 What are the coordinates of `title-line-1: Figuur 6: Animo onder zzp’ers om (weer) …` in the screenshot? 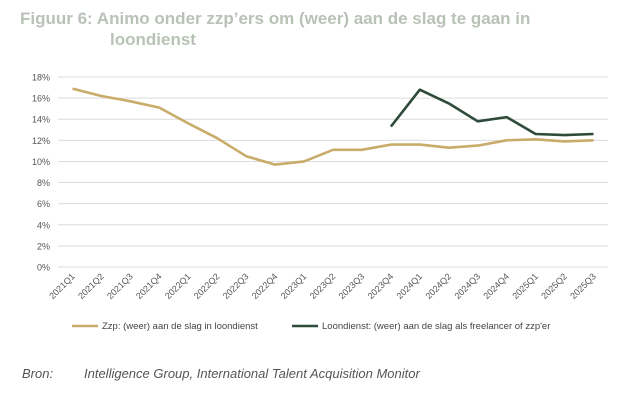 It's located at (275, 18).